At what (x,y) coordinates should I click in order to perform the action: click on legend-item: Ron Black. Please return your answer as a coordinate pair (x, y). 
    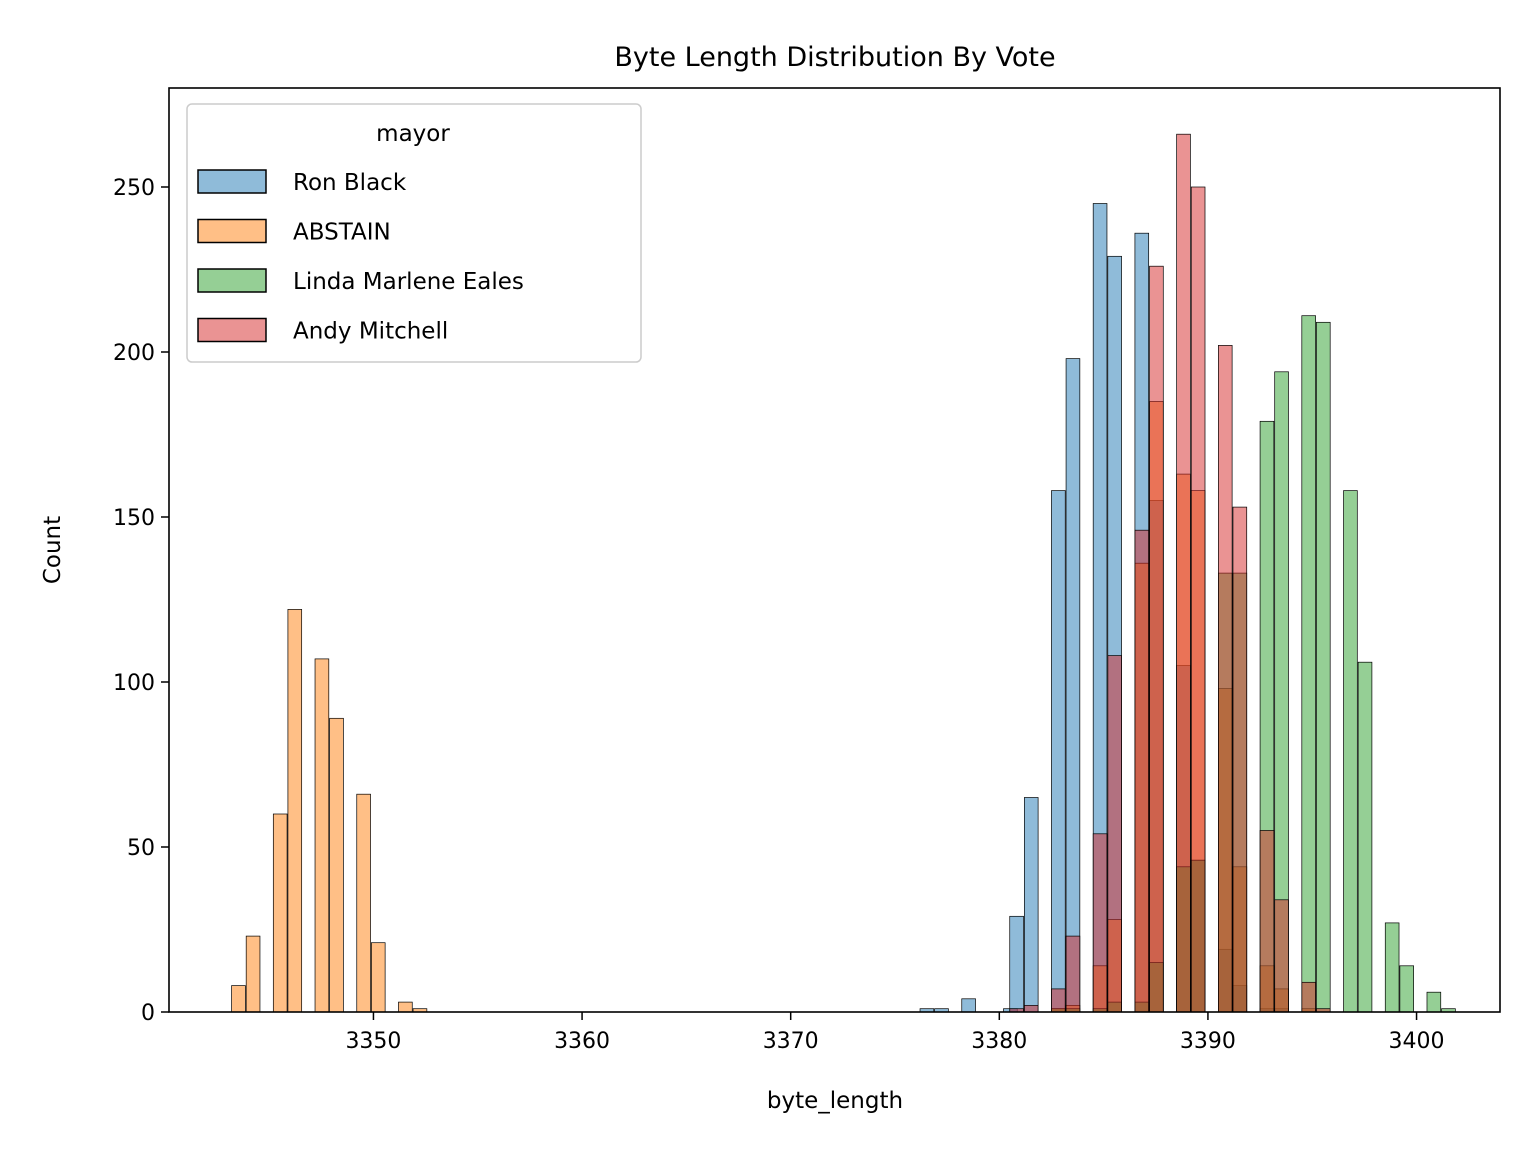
    Looking at the image, I should click on (302, 182).